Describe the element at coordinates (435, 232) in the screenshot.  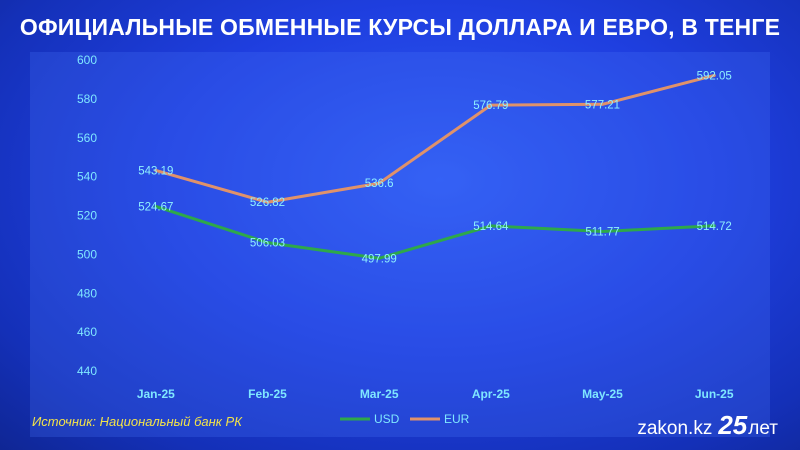
I see `series-line-usd` at that location.